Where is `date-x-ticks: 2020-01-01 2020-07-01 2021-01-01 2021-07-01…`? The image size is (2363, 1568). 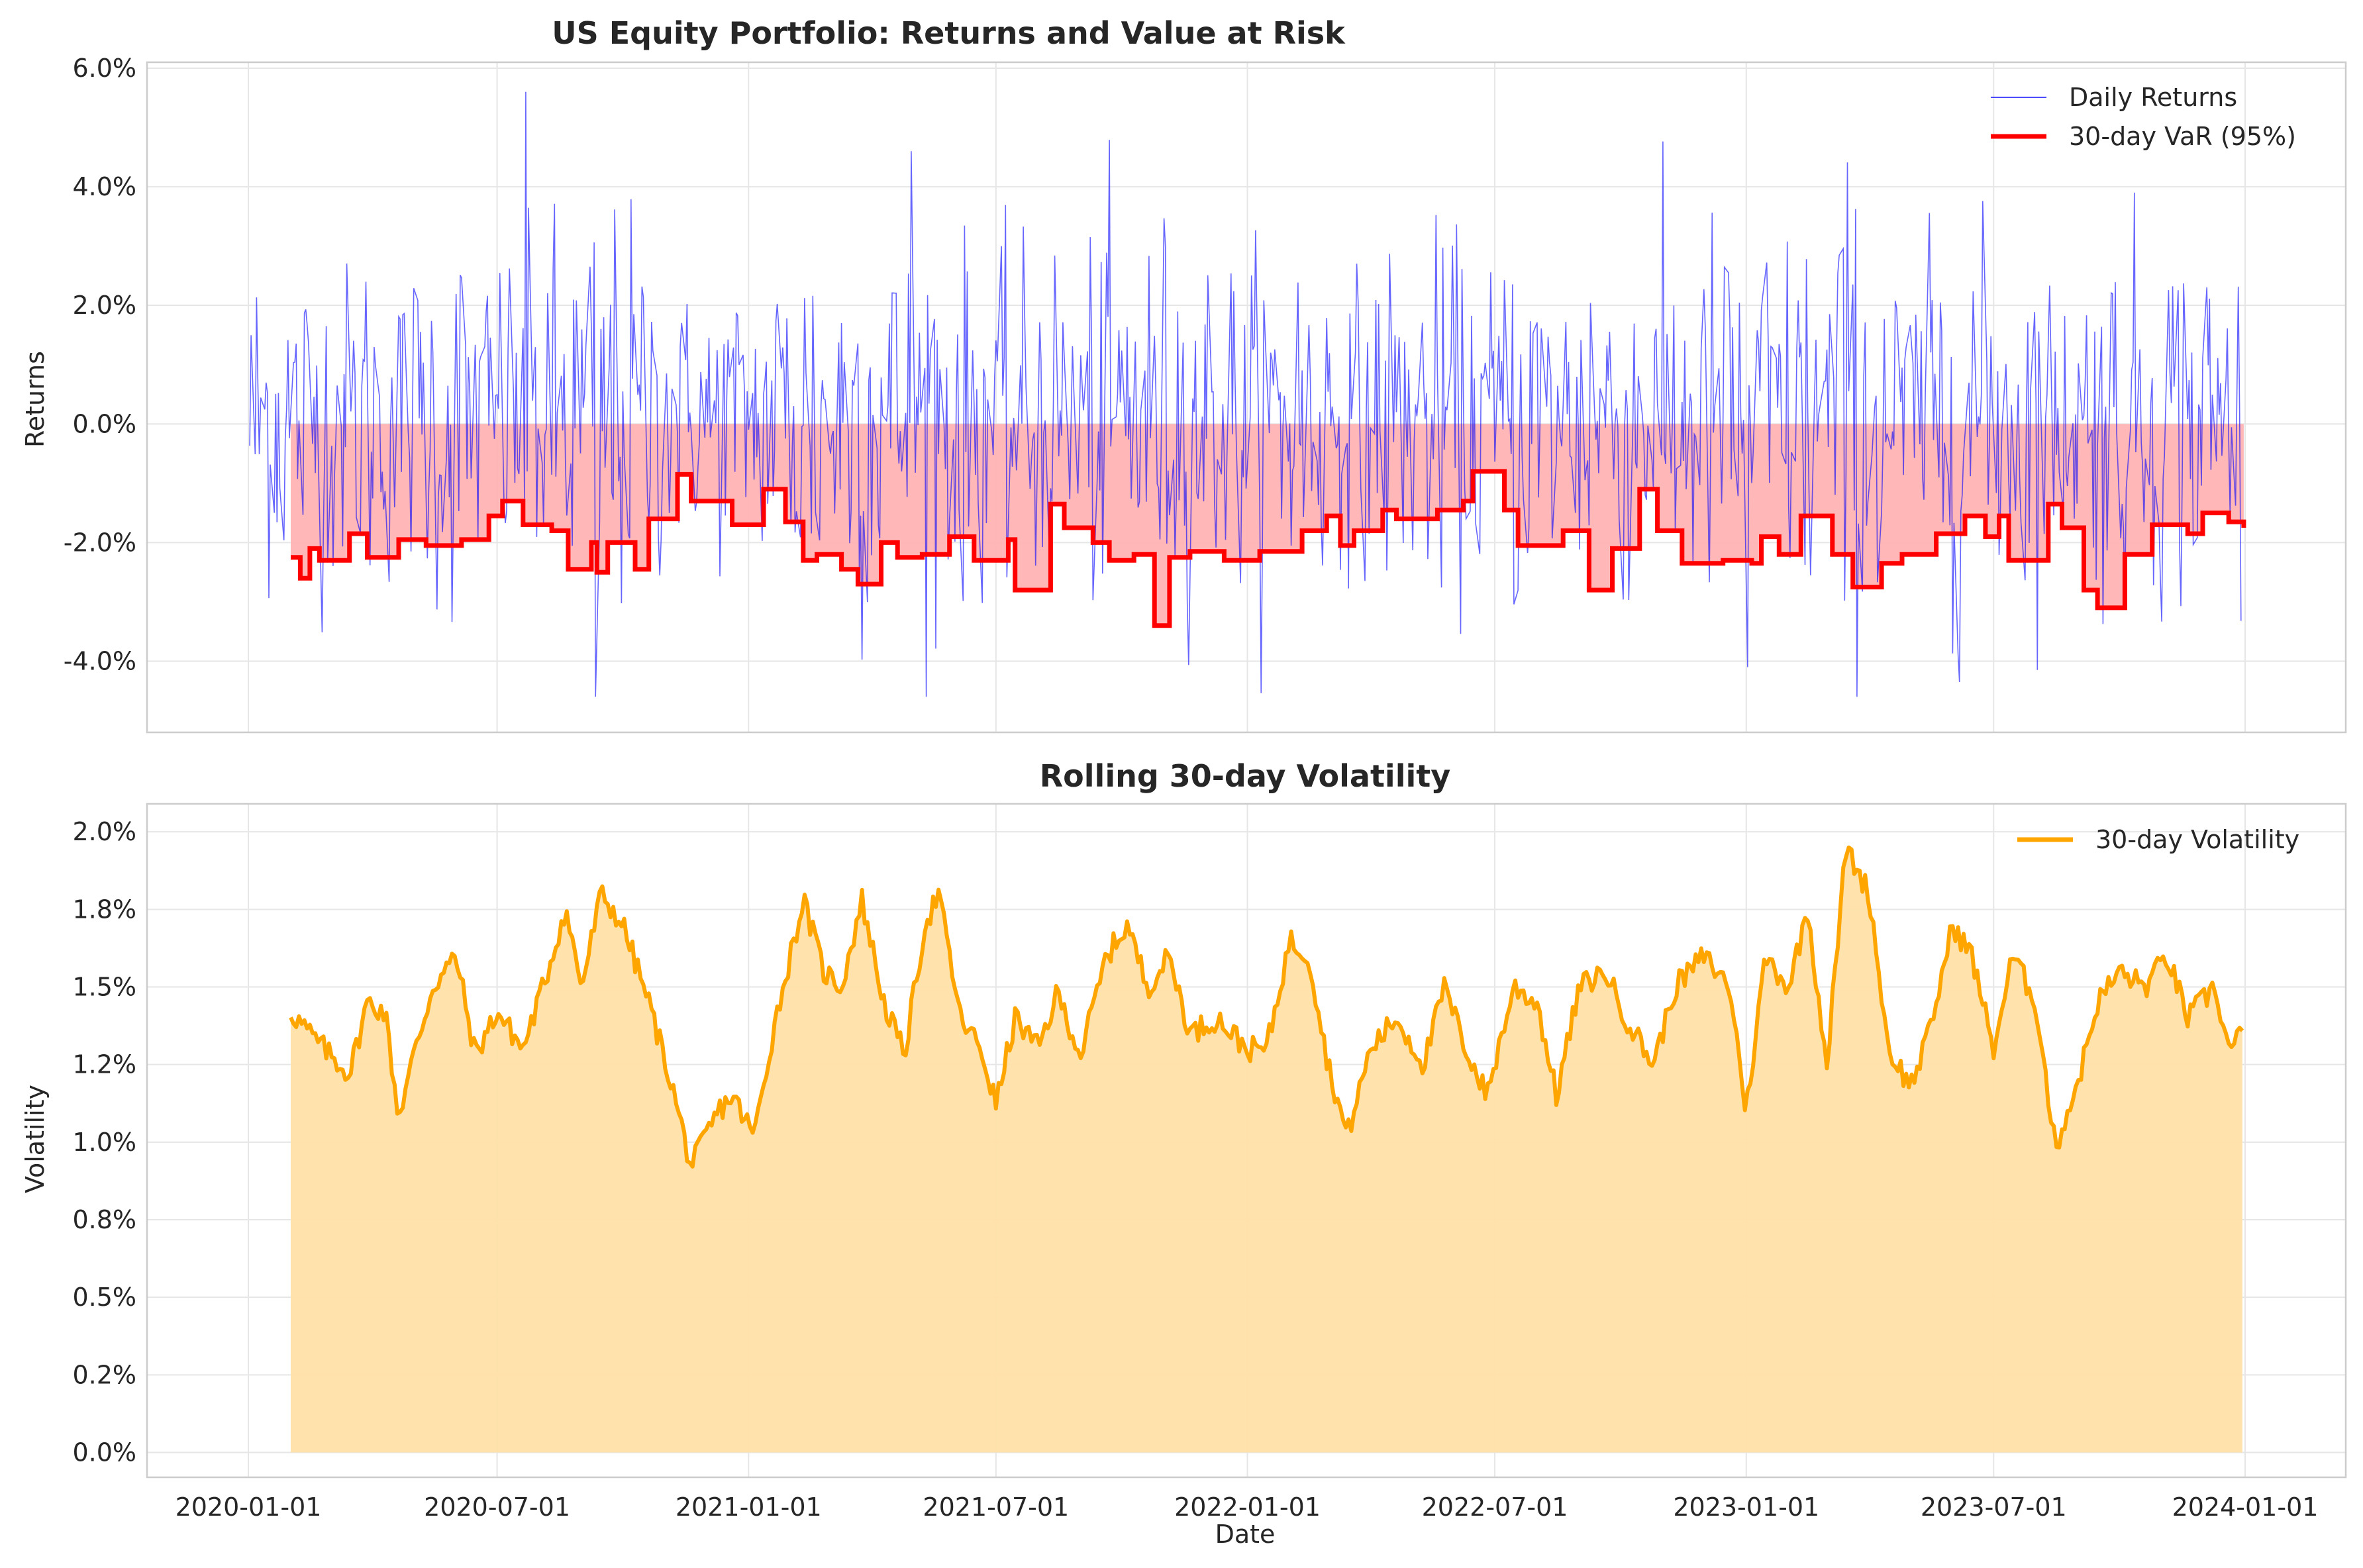
date-x-ticks: 2020-01-01 2020-07-01 2021-01-01 2021-07-01… is located at coordinates (1247, 1507).